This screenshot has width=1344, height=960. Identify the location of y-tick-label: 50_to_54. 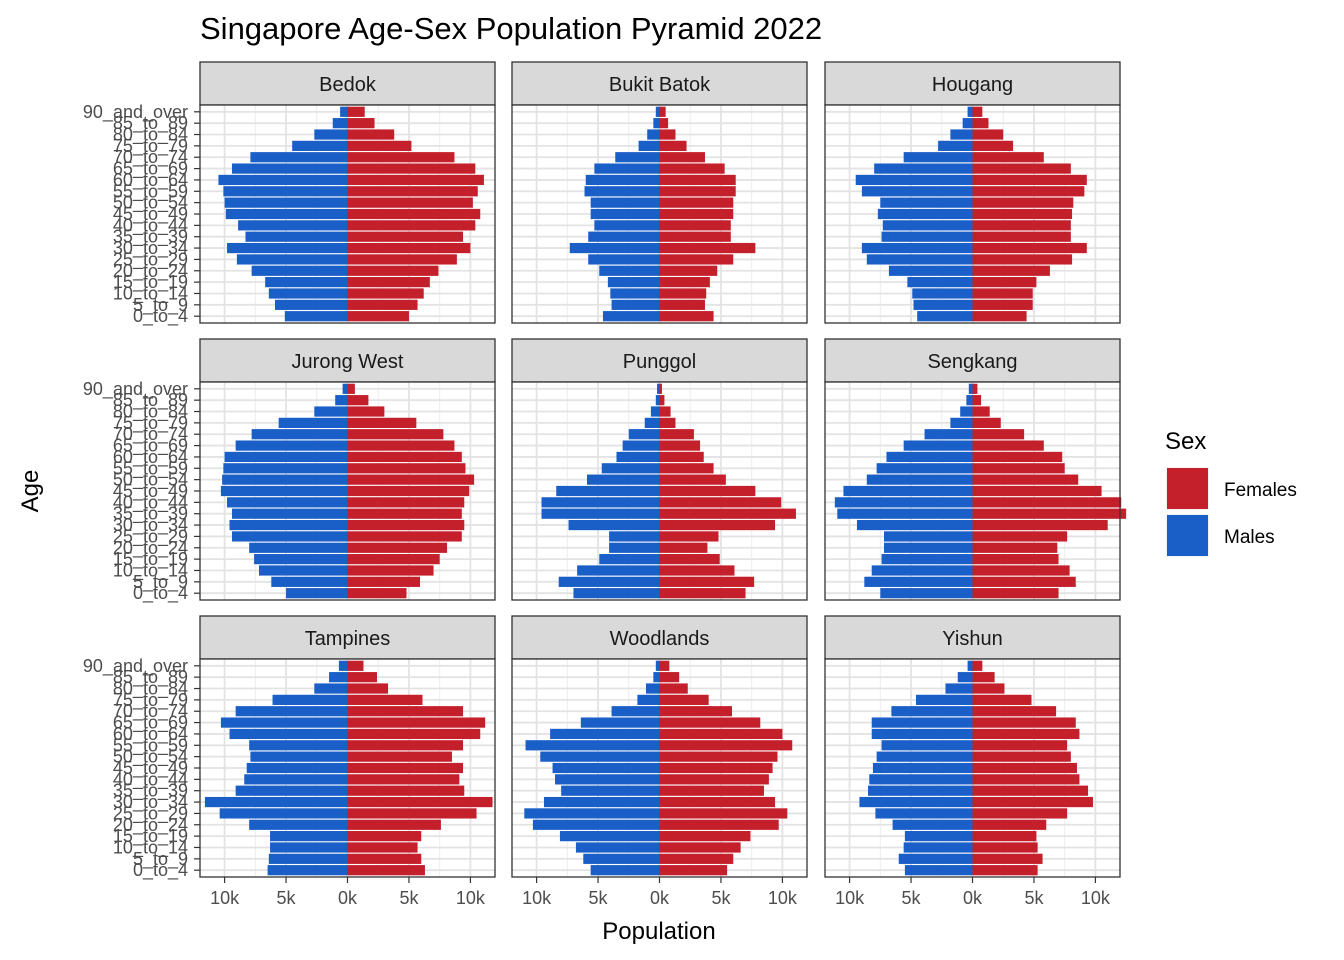
(150, 203).